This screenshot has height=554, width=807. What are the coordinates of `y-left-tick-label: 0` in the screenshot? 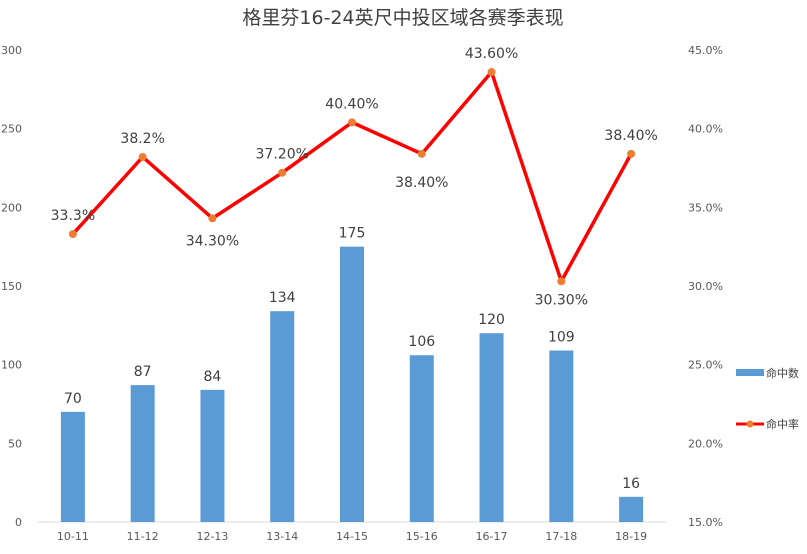 It's located at (18, 522).